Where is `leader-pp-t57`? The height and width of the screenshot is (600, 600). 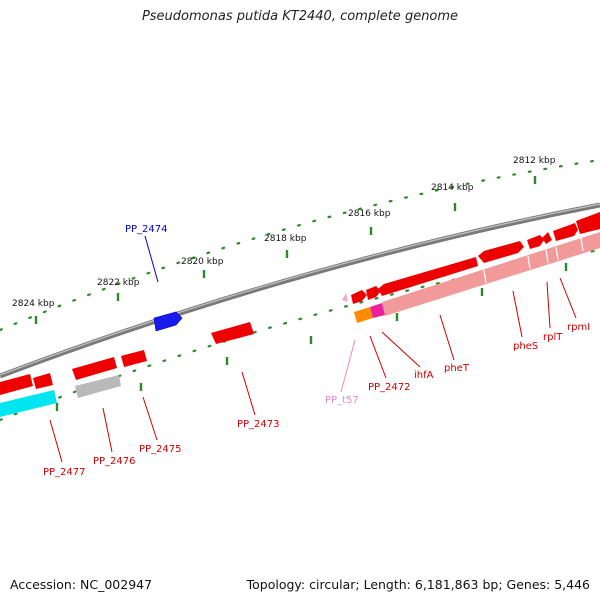
leader-pp-t57 is located at coordinates (348, 366).